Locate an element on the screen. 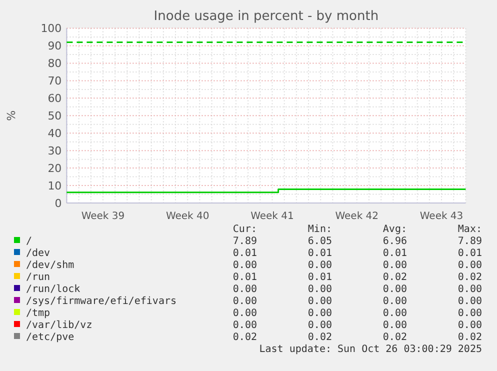 This screenshot has width=497, height=371. legend-label: /run is located at coordinates (38, 277).